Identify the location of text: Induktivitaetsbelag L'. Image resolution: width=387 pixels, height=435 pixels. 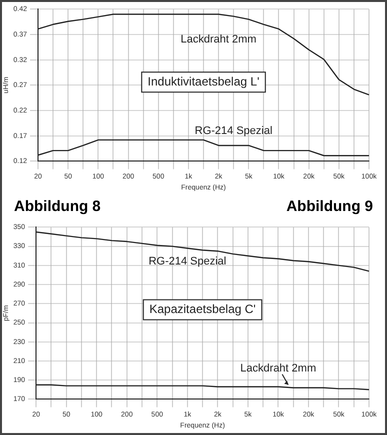
(204, 81).